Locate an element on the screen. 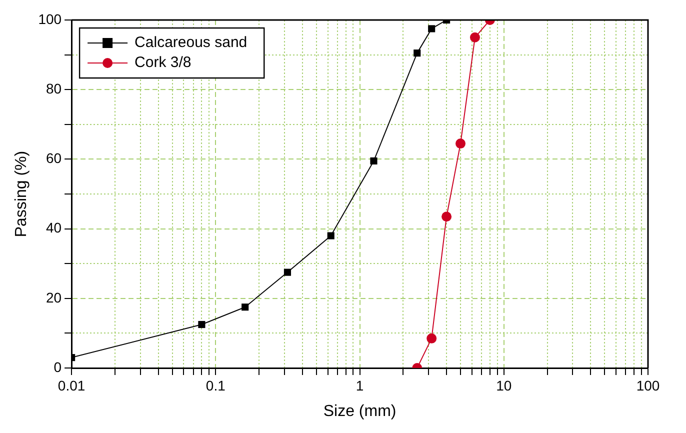  y-tick-label: 80 is located at coordinates (54, 88).